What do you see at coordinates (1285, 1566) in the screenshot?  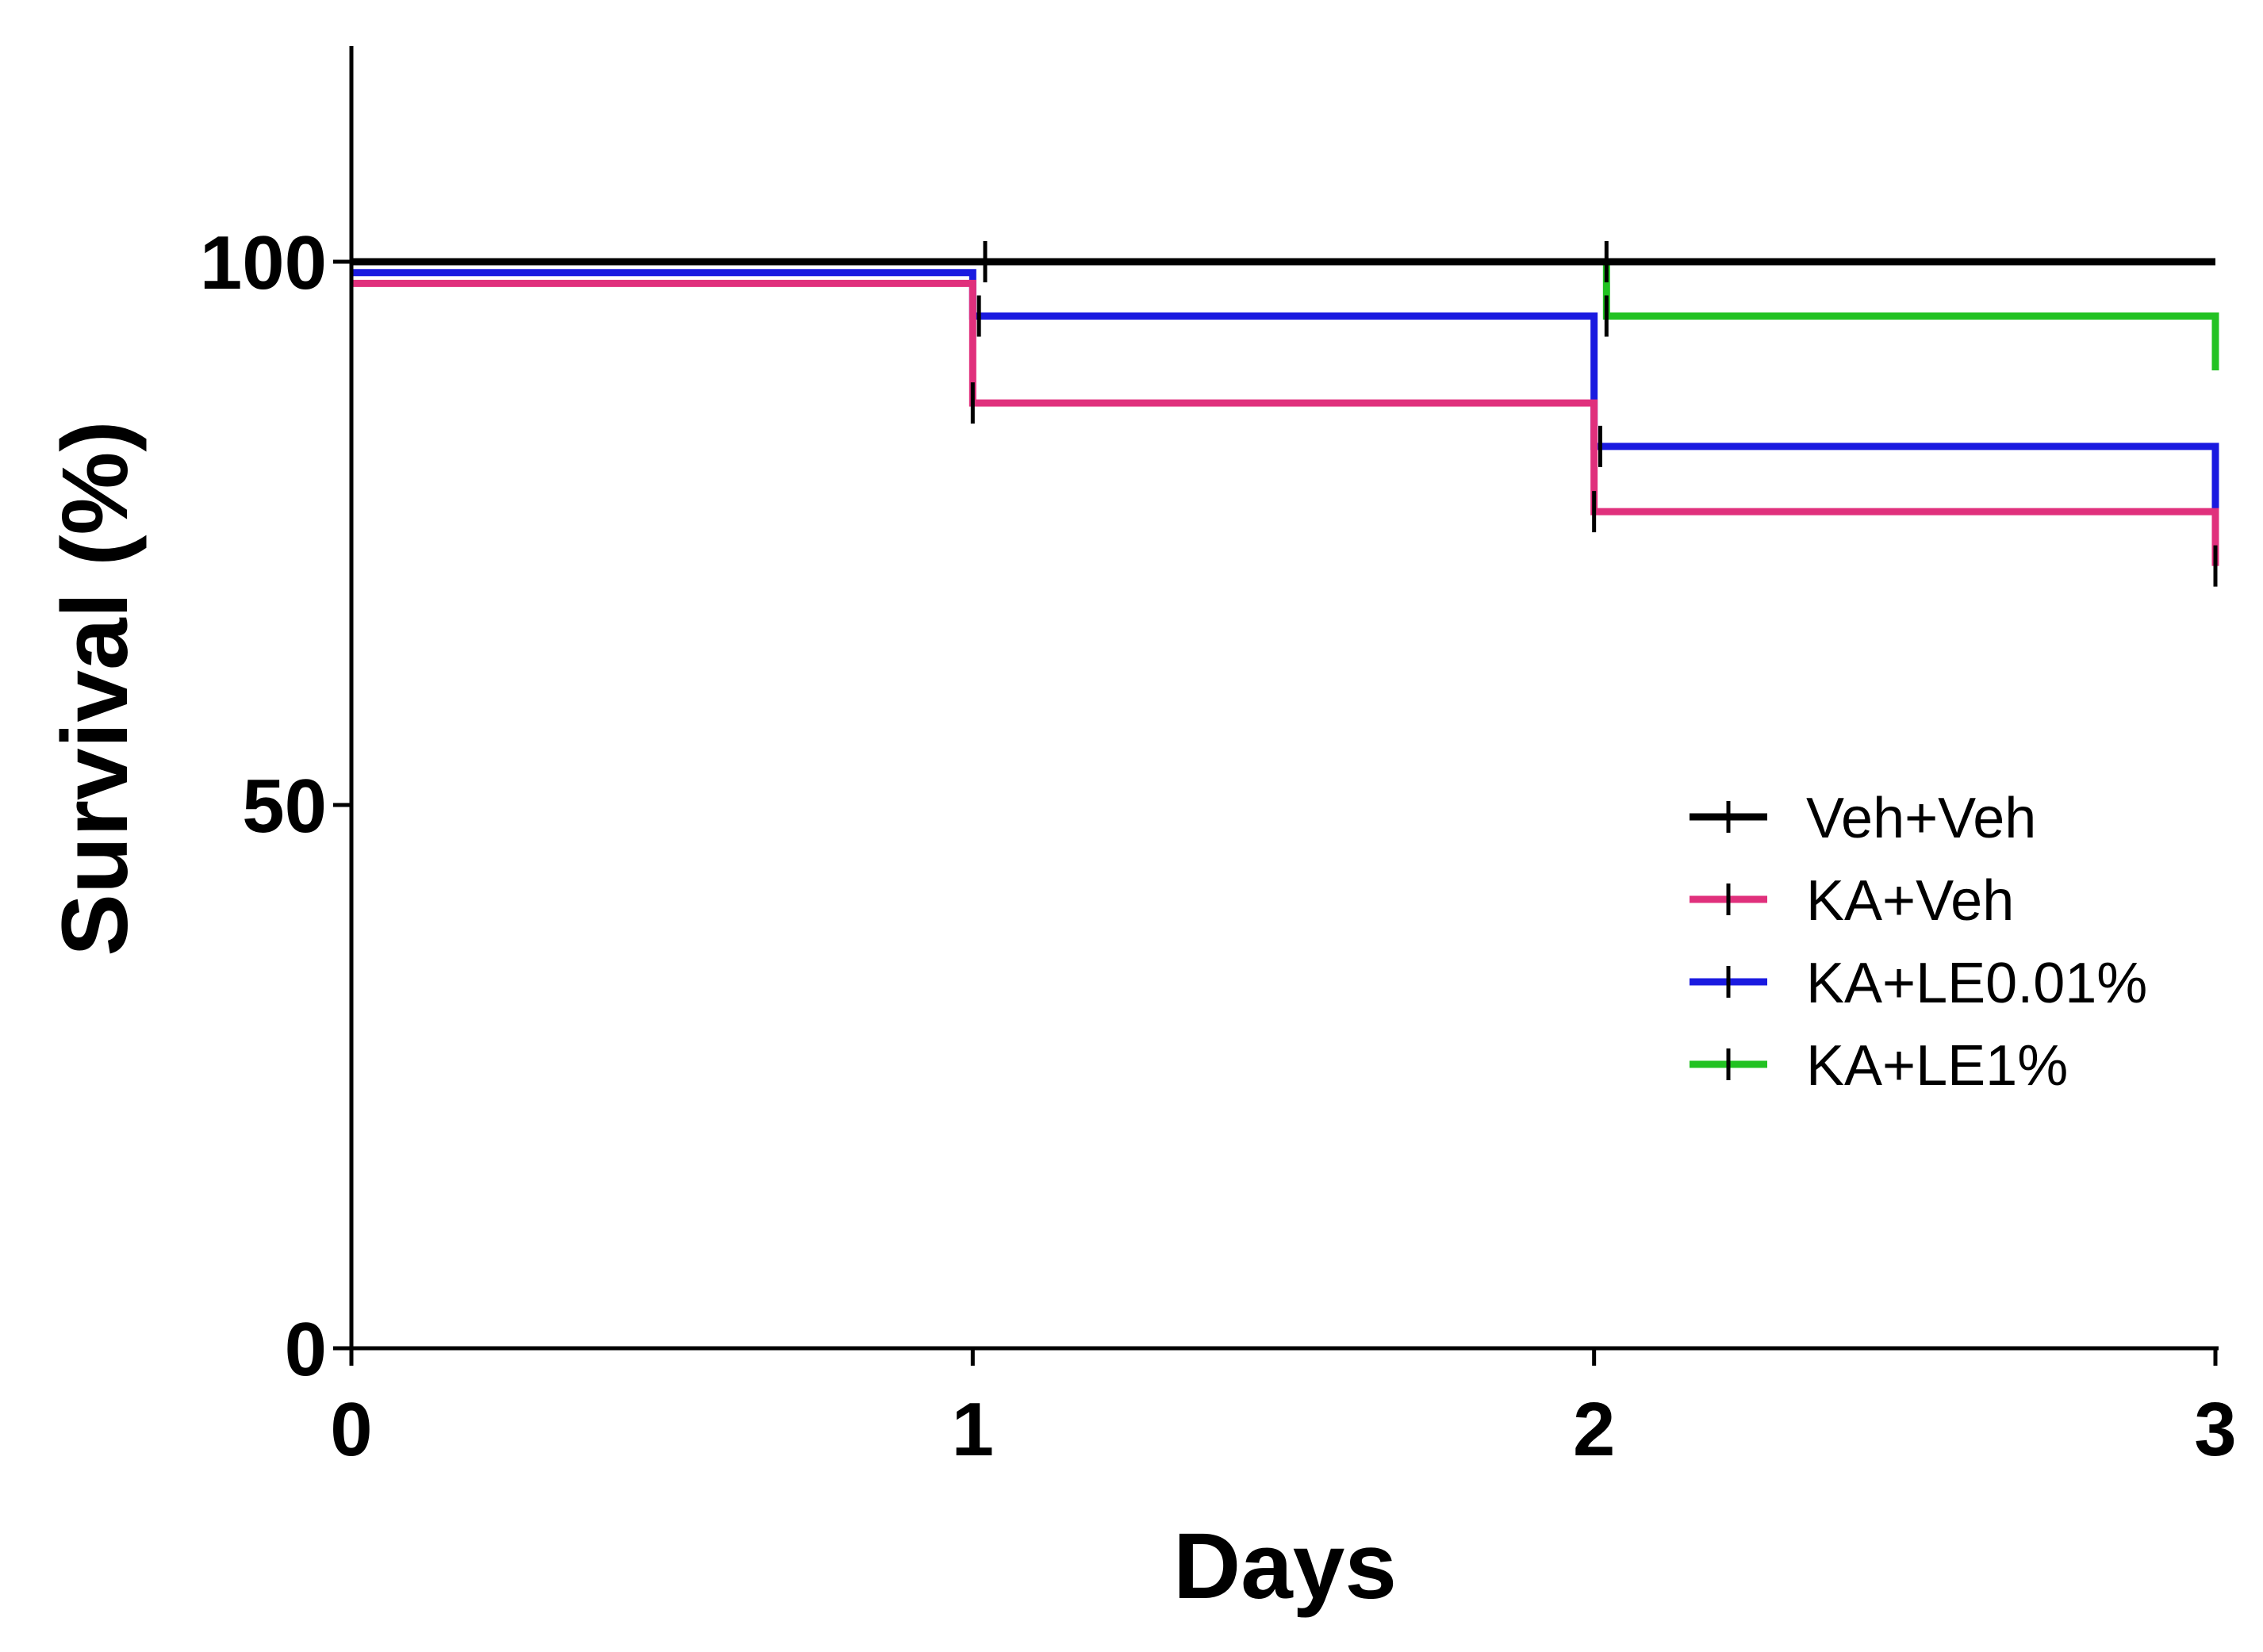 I see `x-axis-title: Days` at bounding box center [1285, 1566].